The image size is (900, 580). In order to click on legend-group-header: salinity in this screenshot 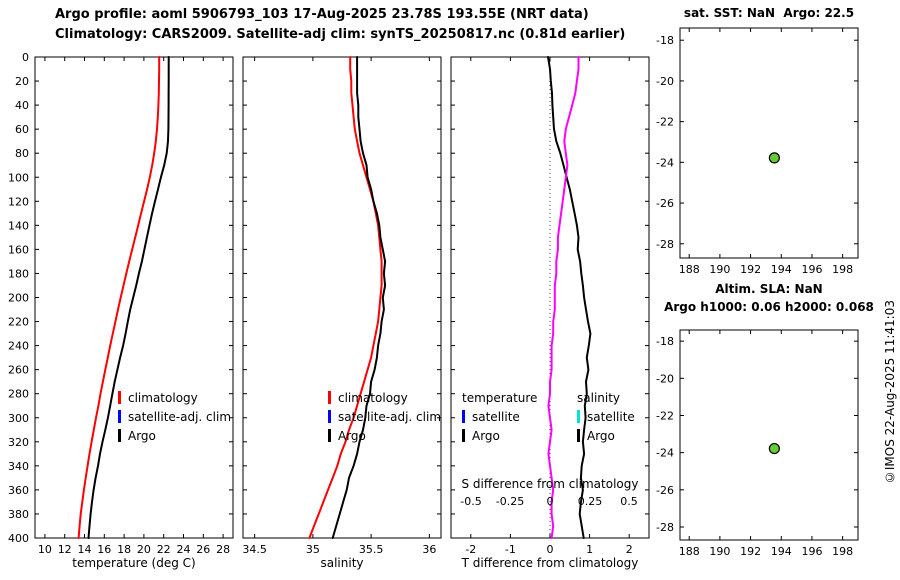, I will do `click(599, 397)`.